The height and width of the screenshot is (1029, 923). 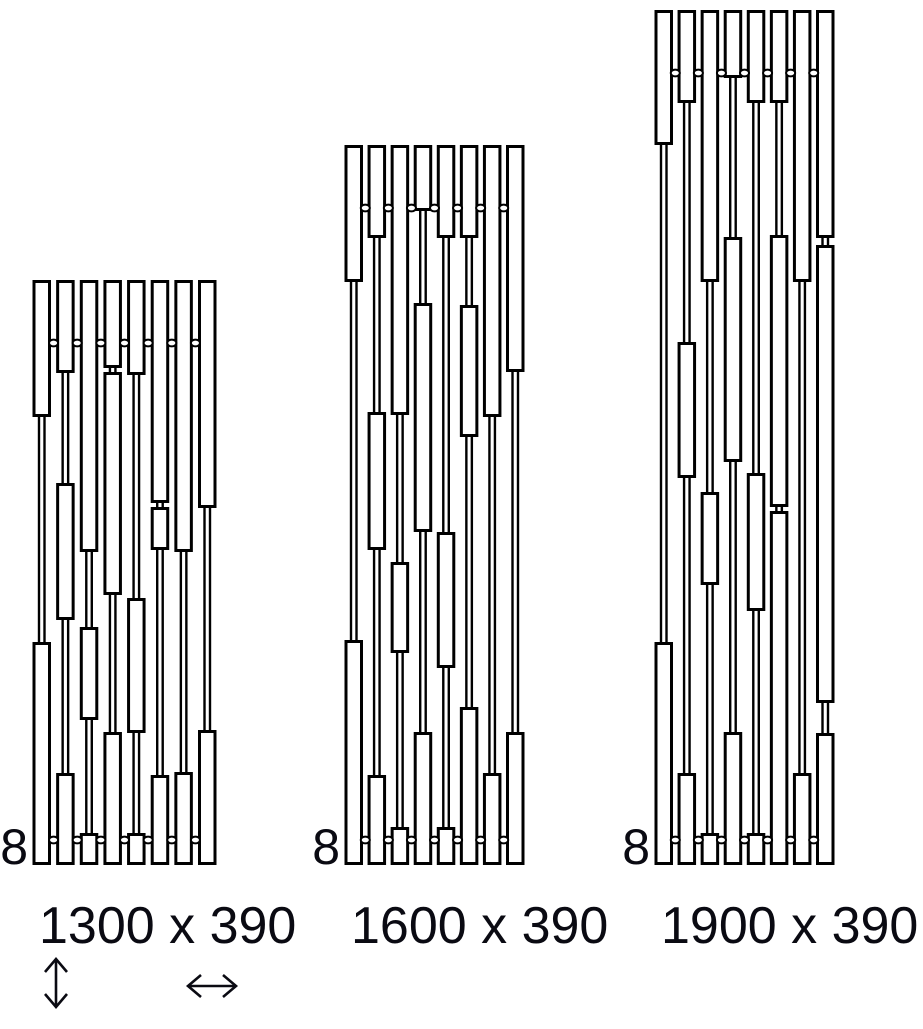 I want to click on size-label: 1900 x 390, so click(x=790, y=926).